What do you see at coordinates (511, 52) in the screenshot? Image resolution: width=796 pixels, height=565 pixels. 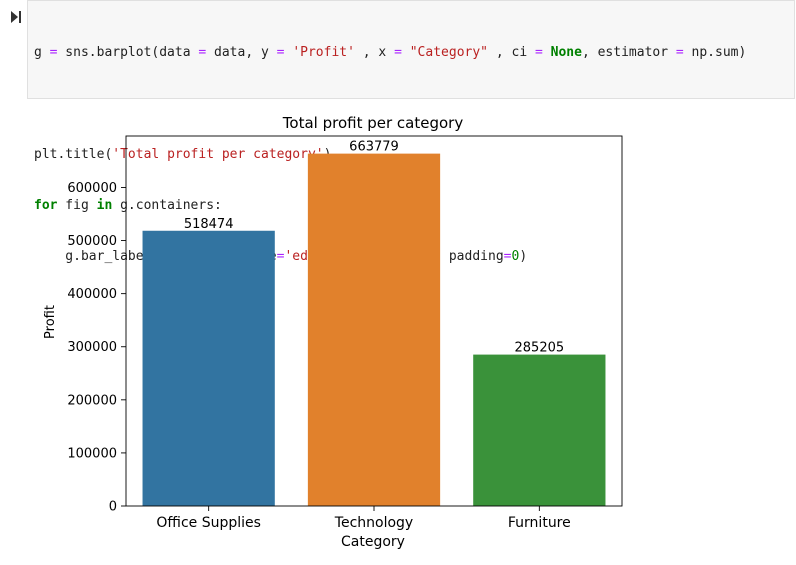 I see `code-token: , ci` at bounding box center [511, 52].